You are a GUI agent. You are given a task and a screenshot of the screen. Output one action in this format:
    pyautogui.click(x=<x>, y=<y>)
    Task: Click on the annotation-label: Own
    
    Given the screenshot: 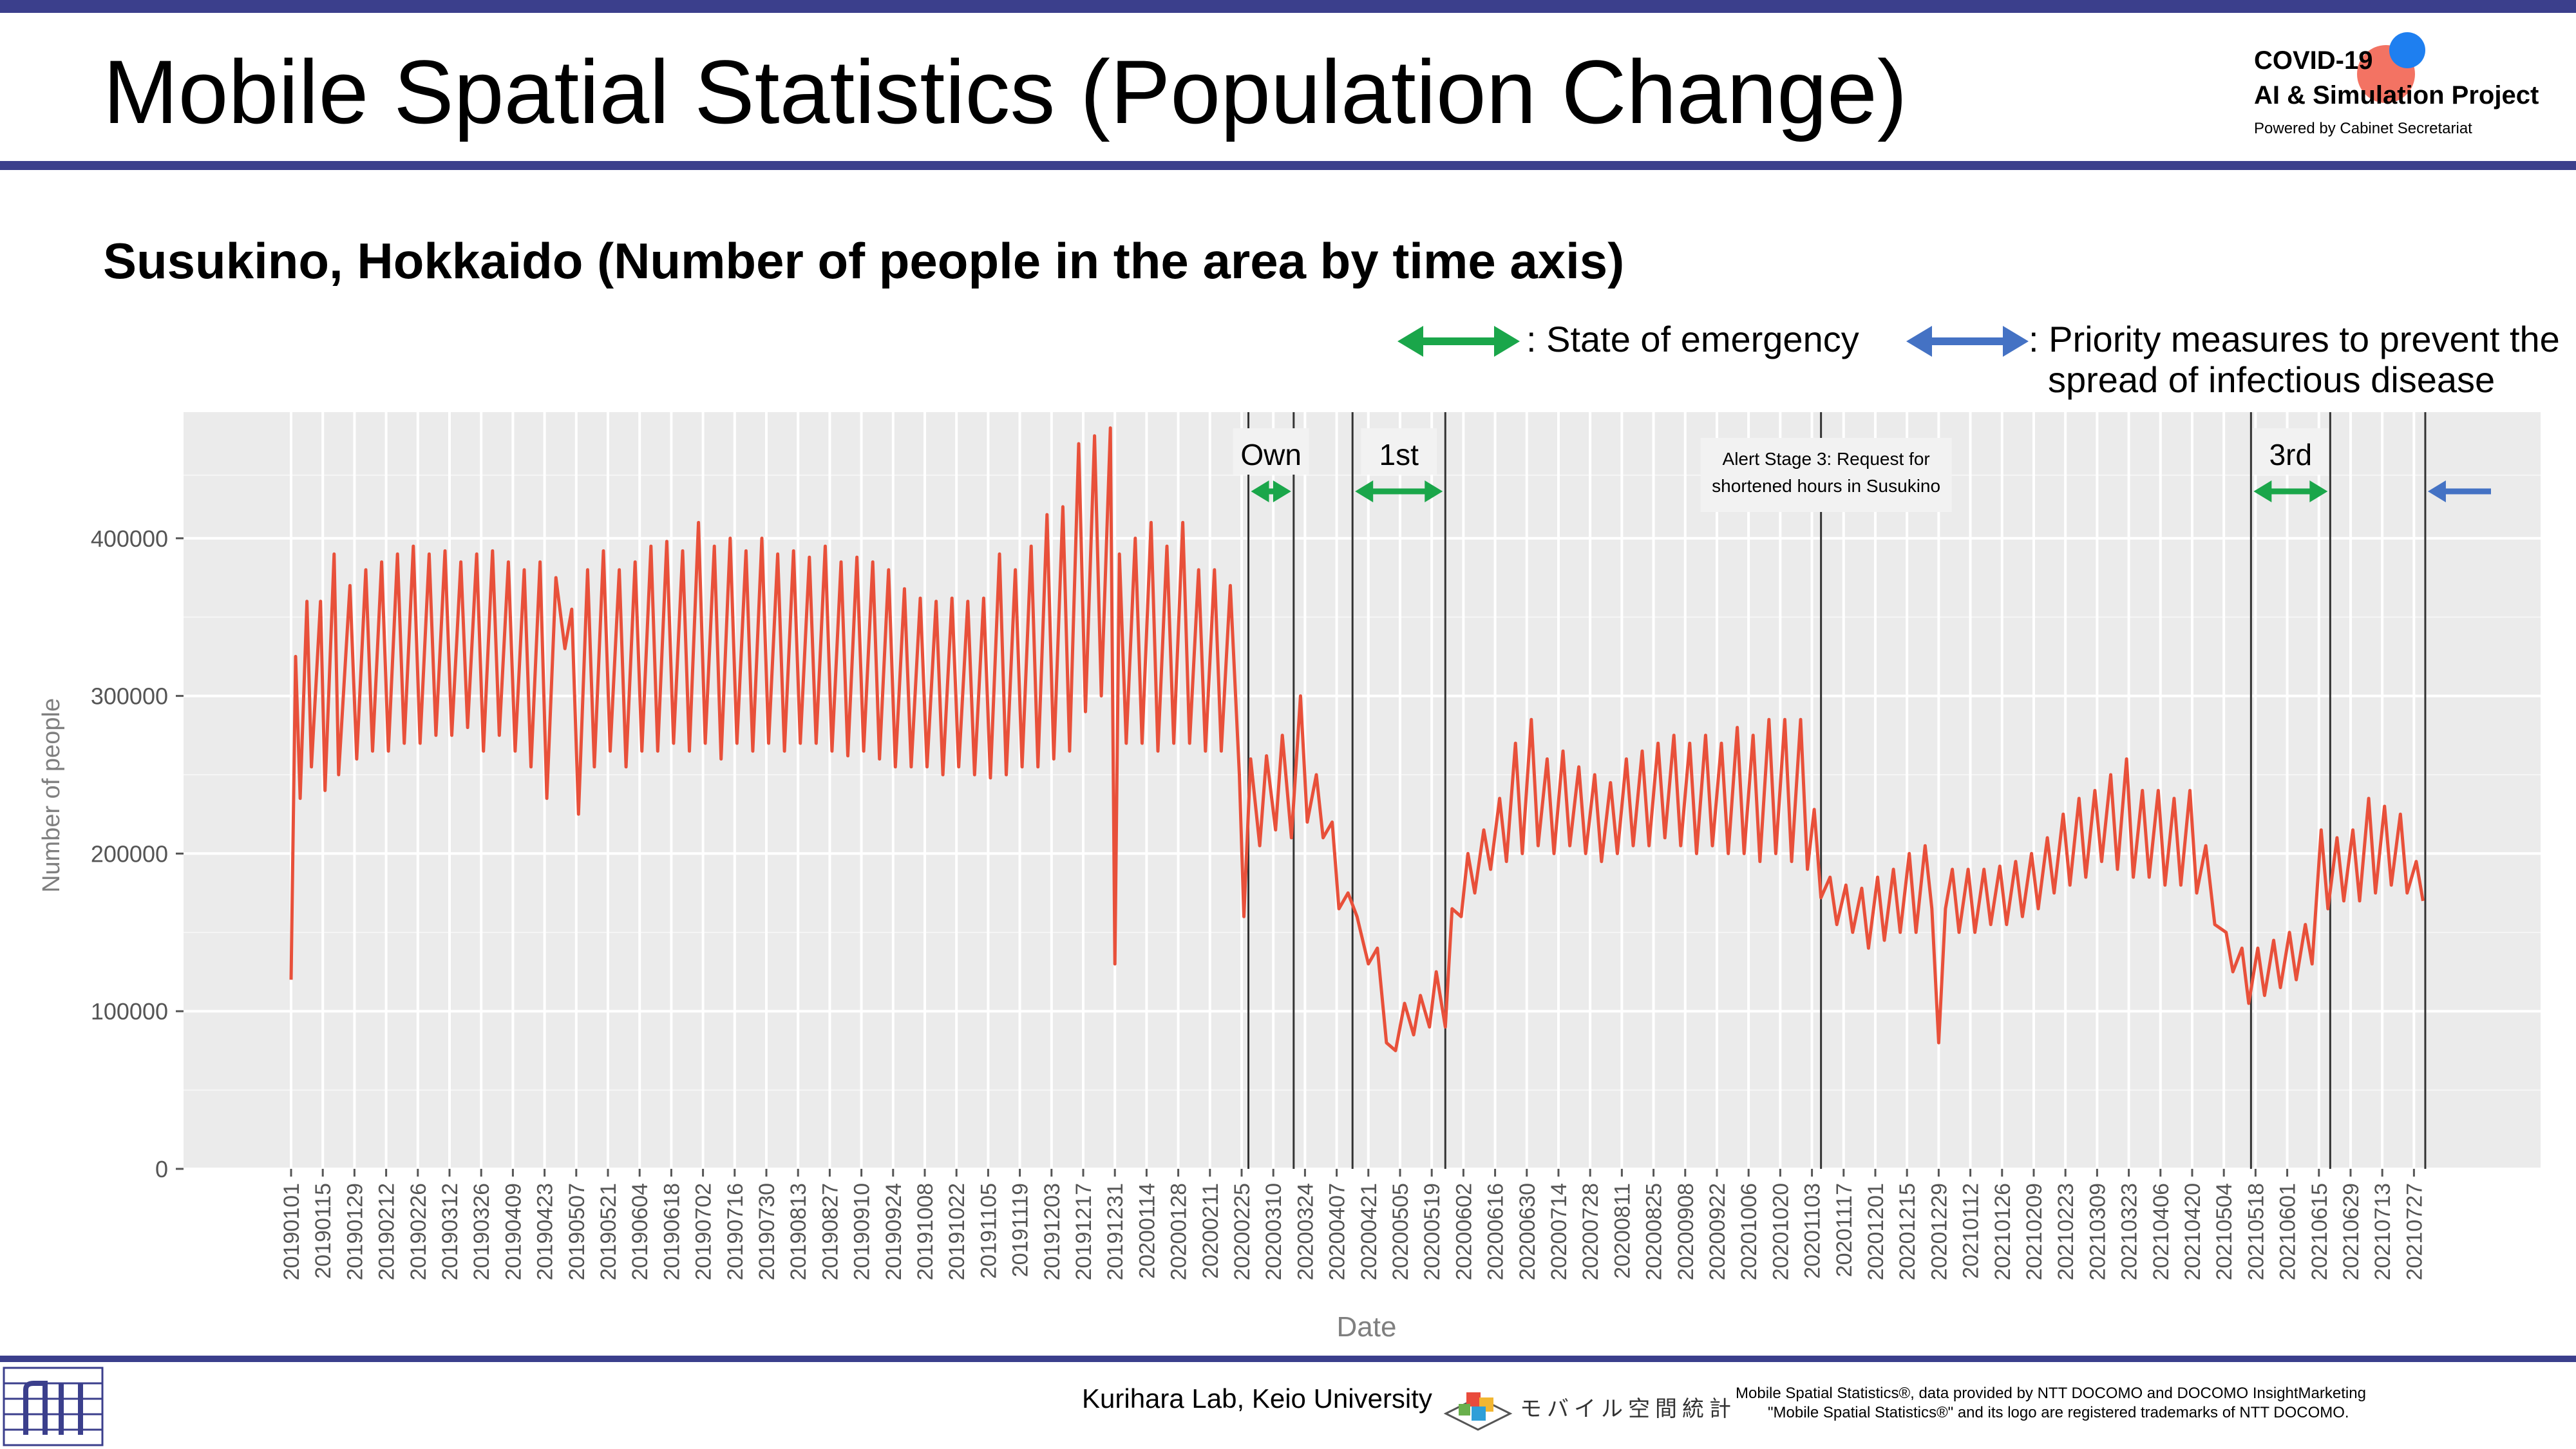 What is the action you would take?
    pyautogui.click(x=1271, y=454)
    